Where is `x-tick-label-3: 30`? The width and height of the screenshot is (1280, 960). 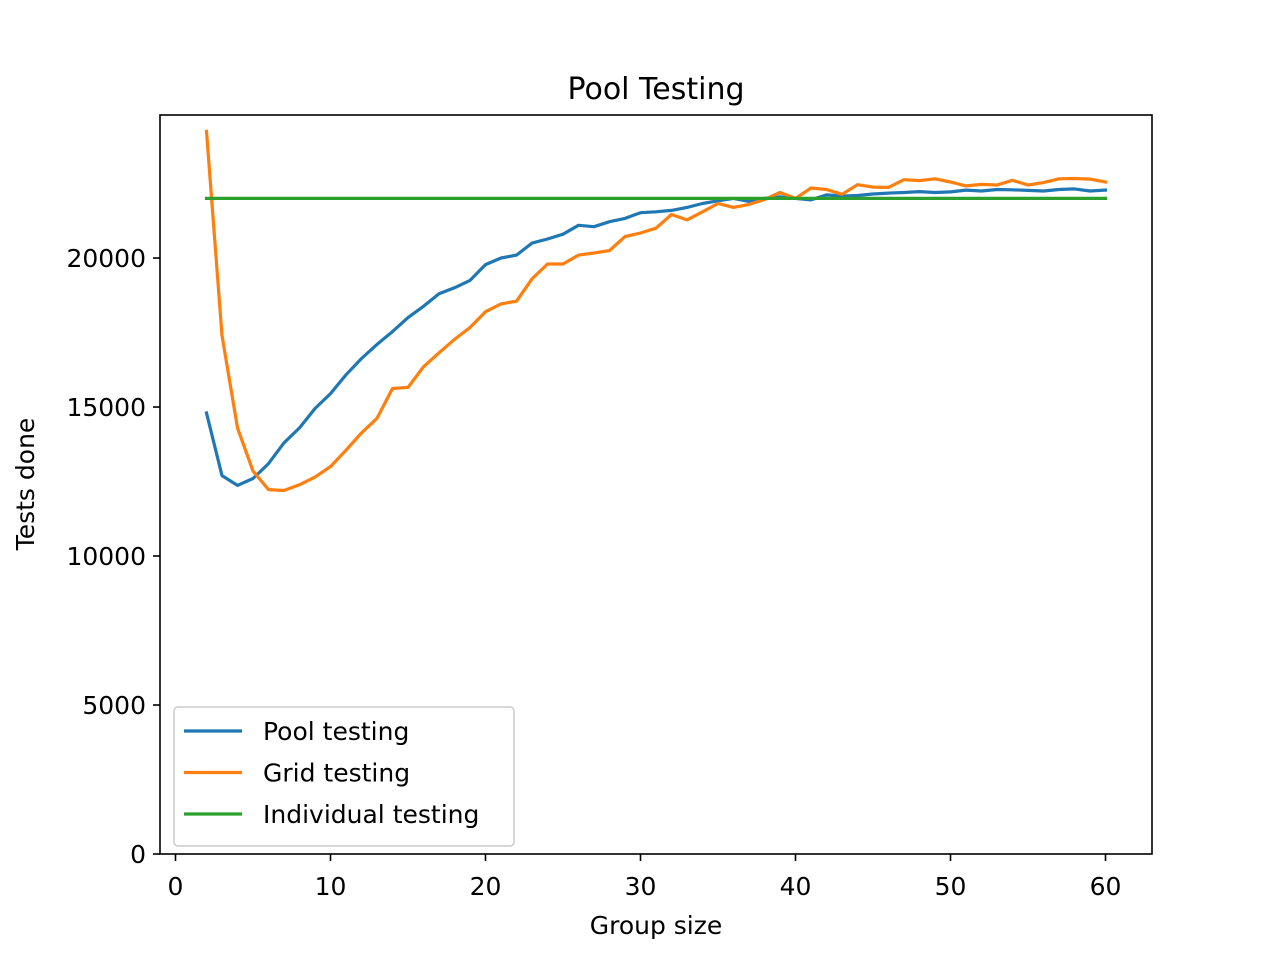 x-tick-label-3: 30 is located at coordinates (641, 886).